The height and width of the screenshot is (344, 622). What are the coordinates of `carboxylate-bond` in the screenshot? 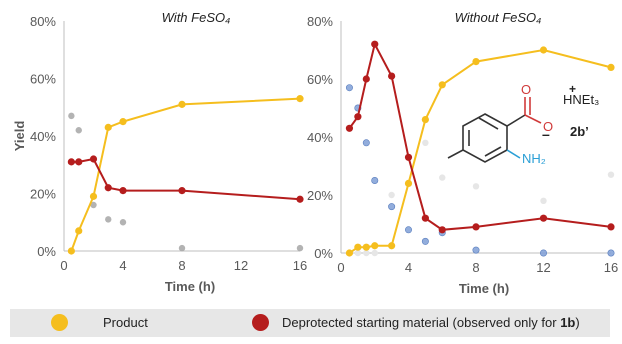 It's located at (533, 119).